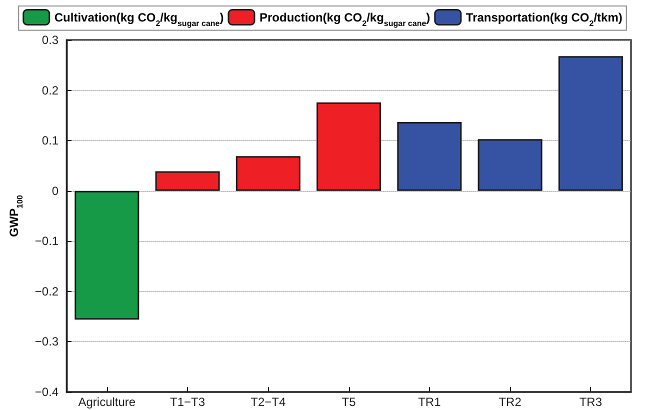 This screenshot has width=645, height=410. Describe the element at coordinates (510, 402) in the screenshot. I see `x-tick-label: TR2` at that location.